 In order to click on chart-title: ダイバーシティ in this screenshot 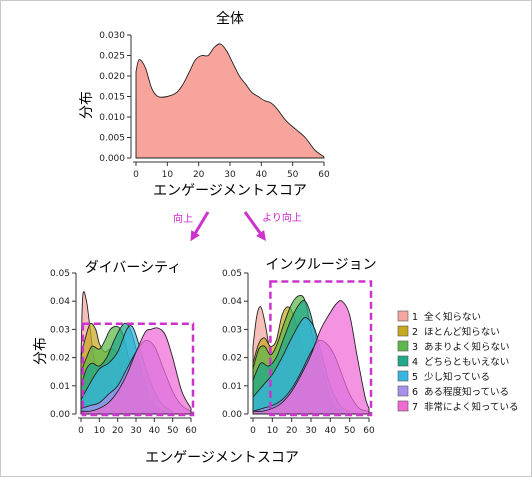, I will do `click(133, 268)`.